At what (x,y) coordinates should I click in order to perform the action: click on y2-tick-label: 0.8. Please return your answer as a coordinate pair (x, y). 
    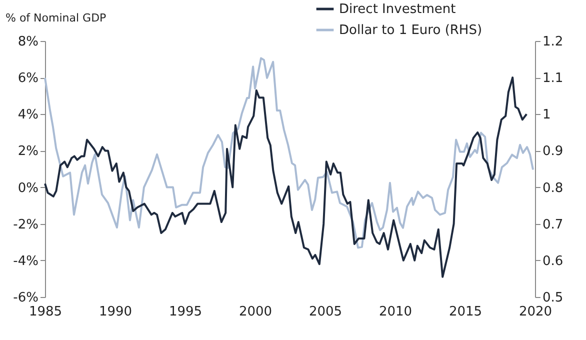
    Looking at the image, I should click on (553, 188).